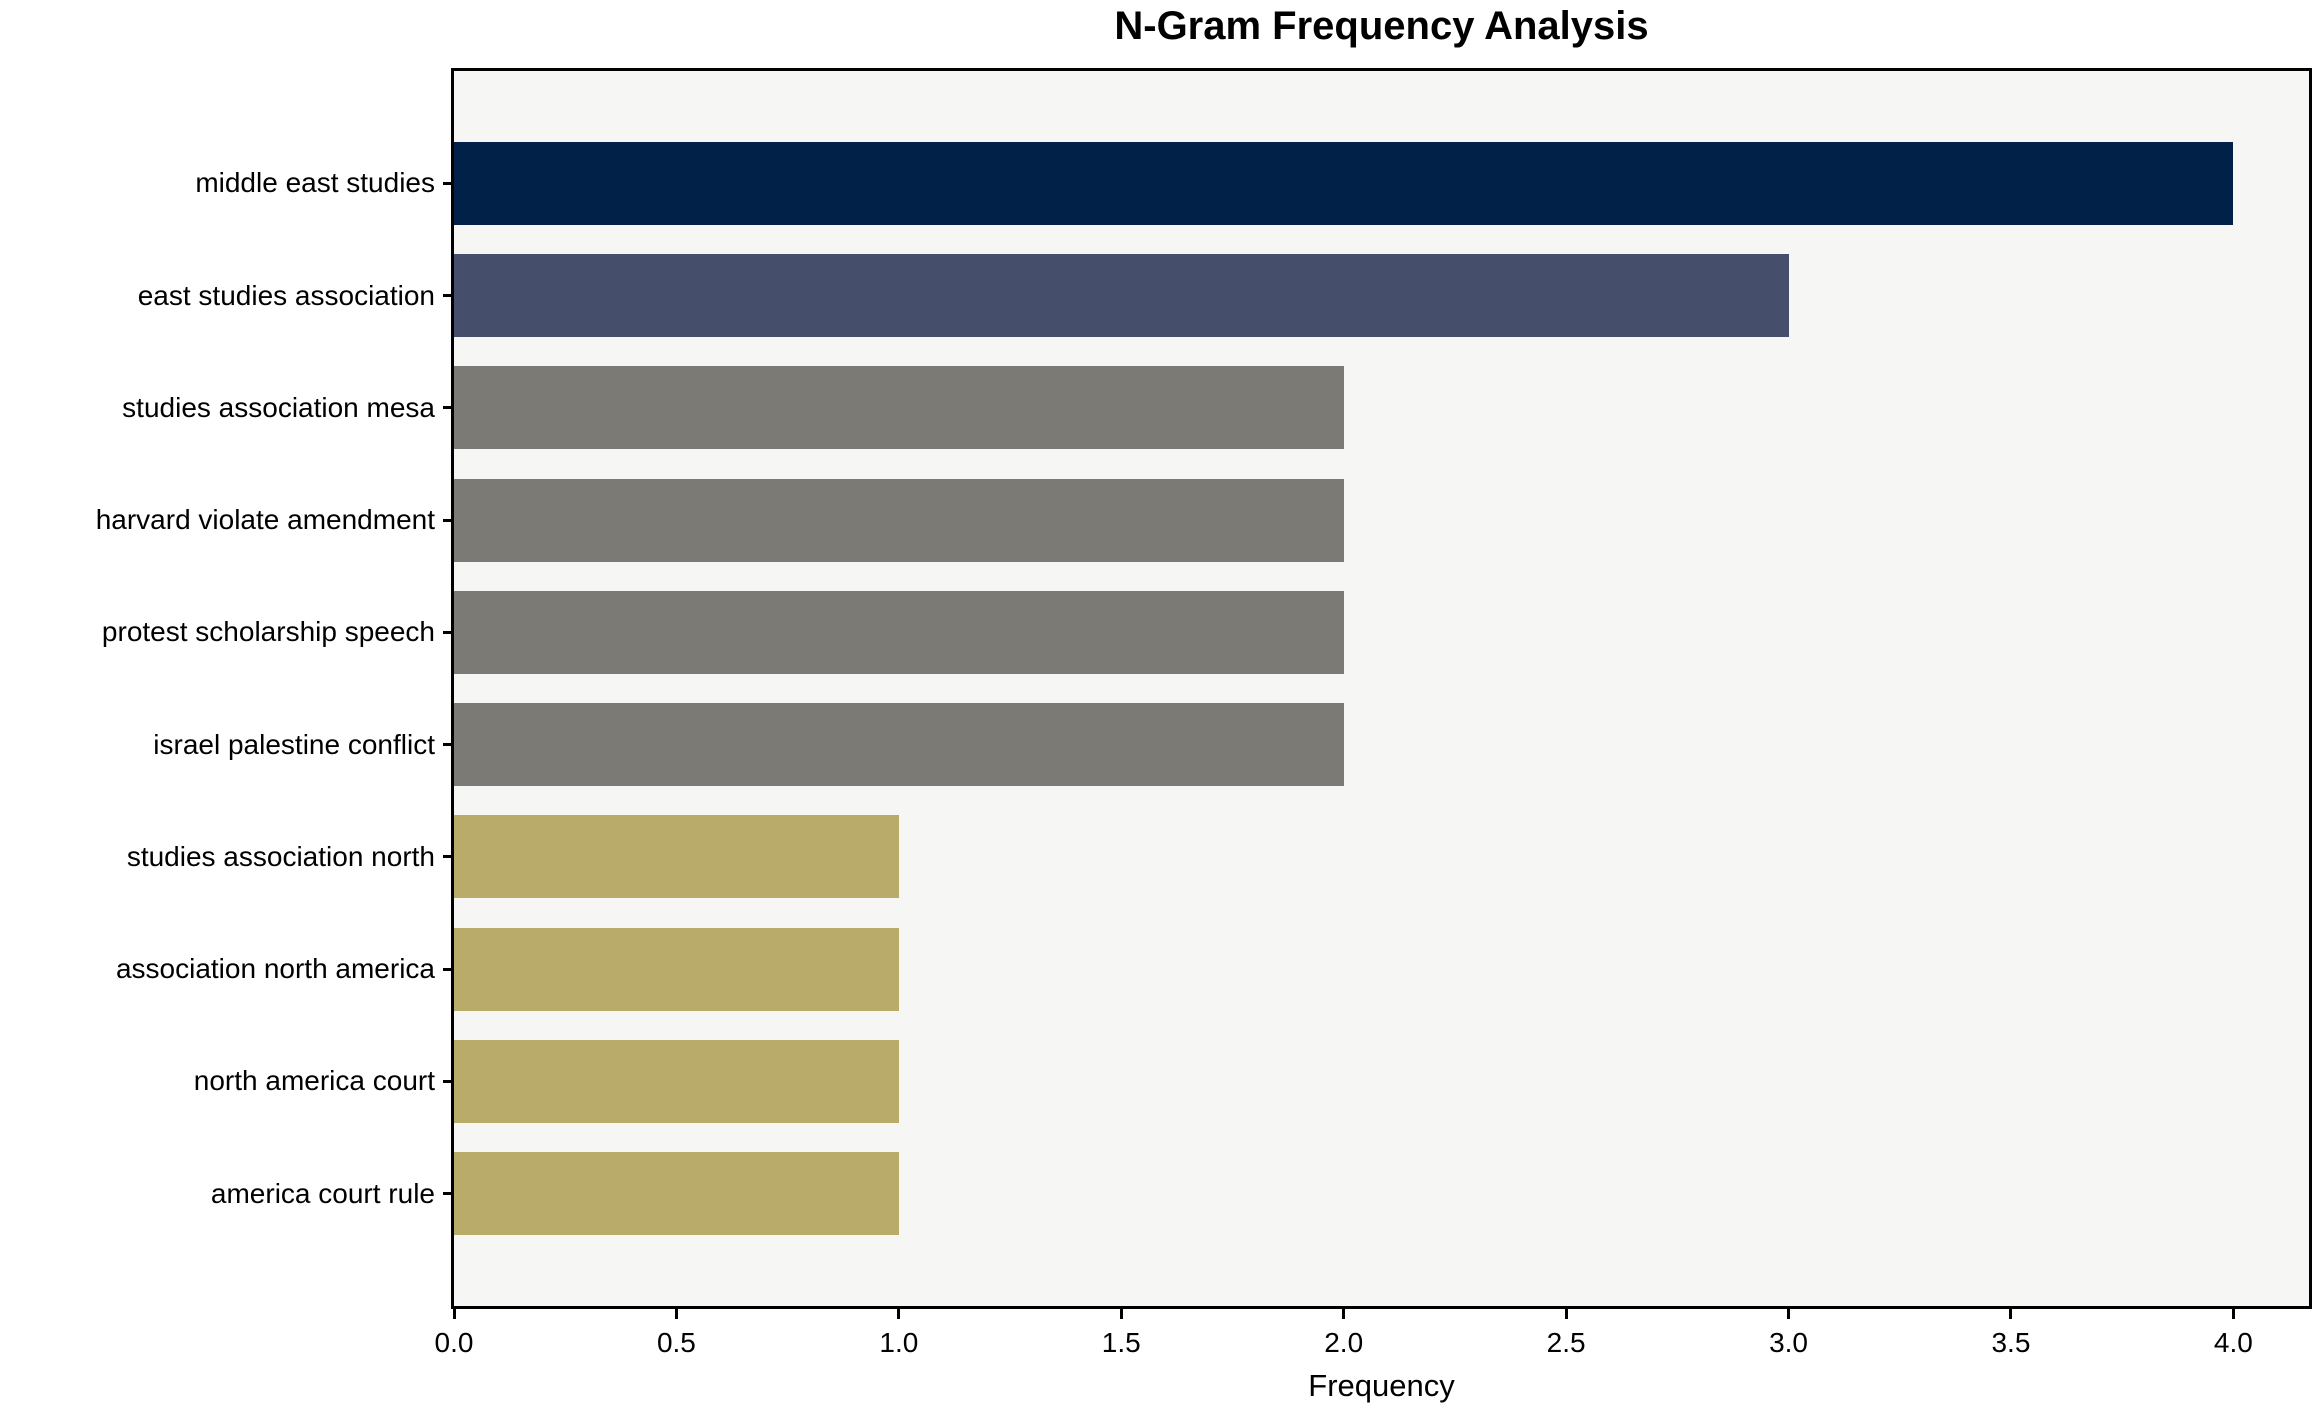 The width and height of the screenshot is (2323, 1414). What do you see at coordinates (2233, 1342) in the screenshot?
I see `x-tick-label: 4.0` at bounding box center [2233, 1342].